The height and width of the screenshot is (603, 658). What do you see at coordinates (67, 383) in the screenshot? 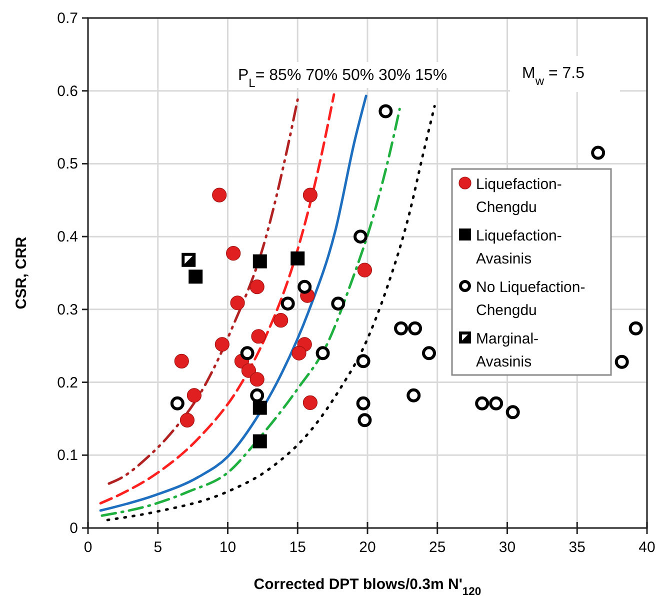
I see `y-tick-label: 0.2` at bounding box center [67, 383].